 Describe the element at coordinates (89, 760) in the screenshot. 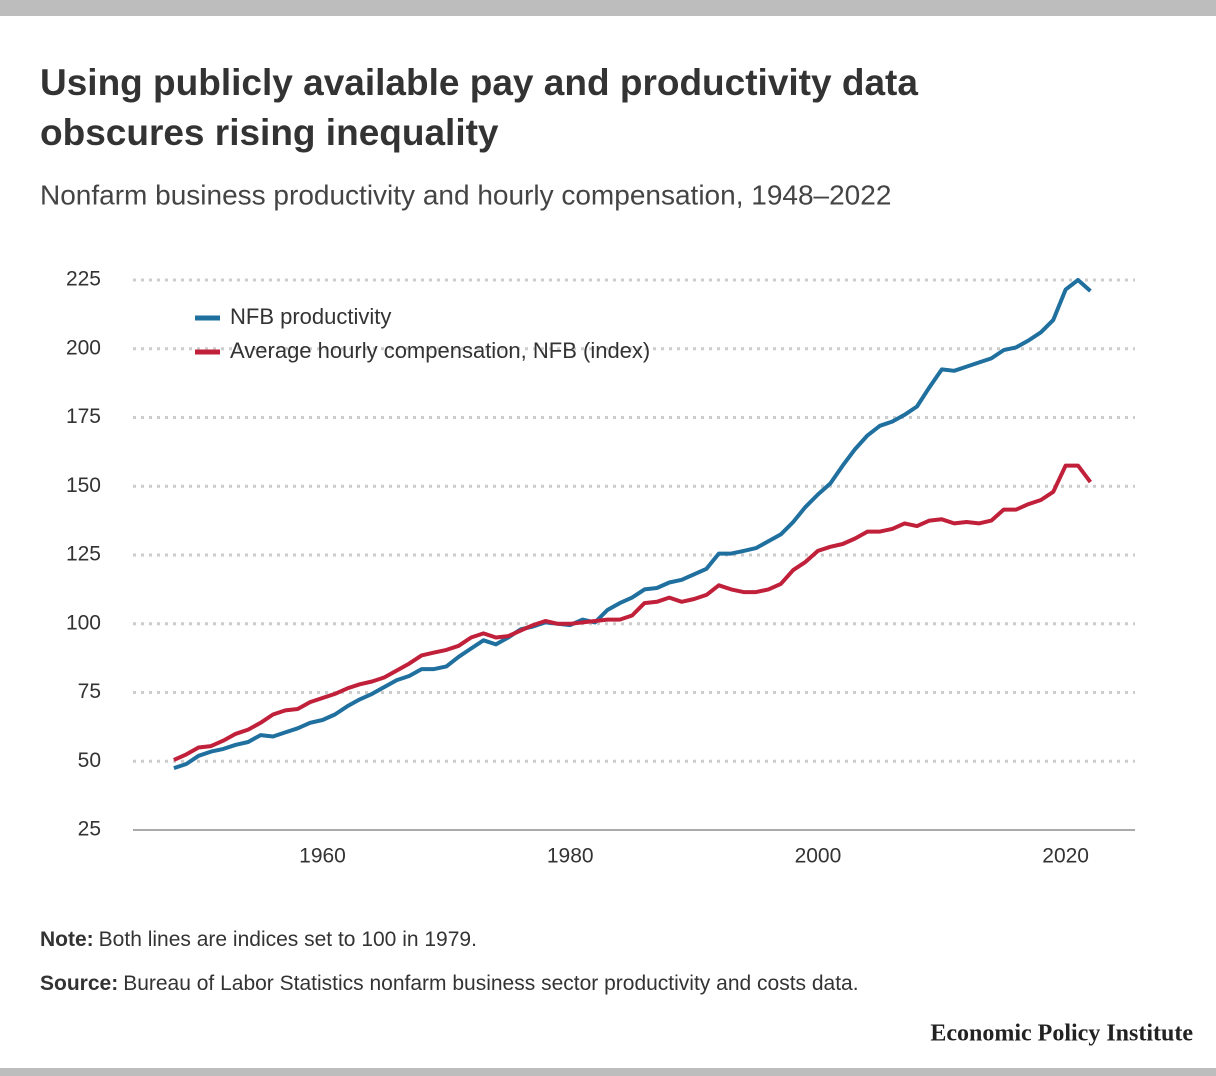

I see `y-tick-label: 50` at that location.